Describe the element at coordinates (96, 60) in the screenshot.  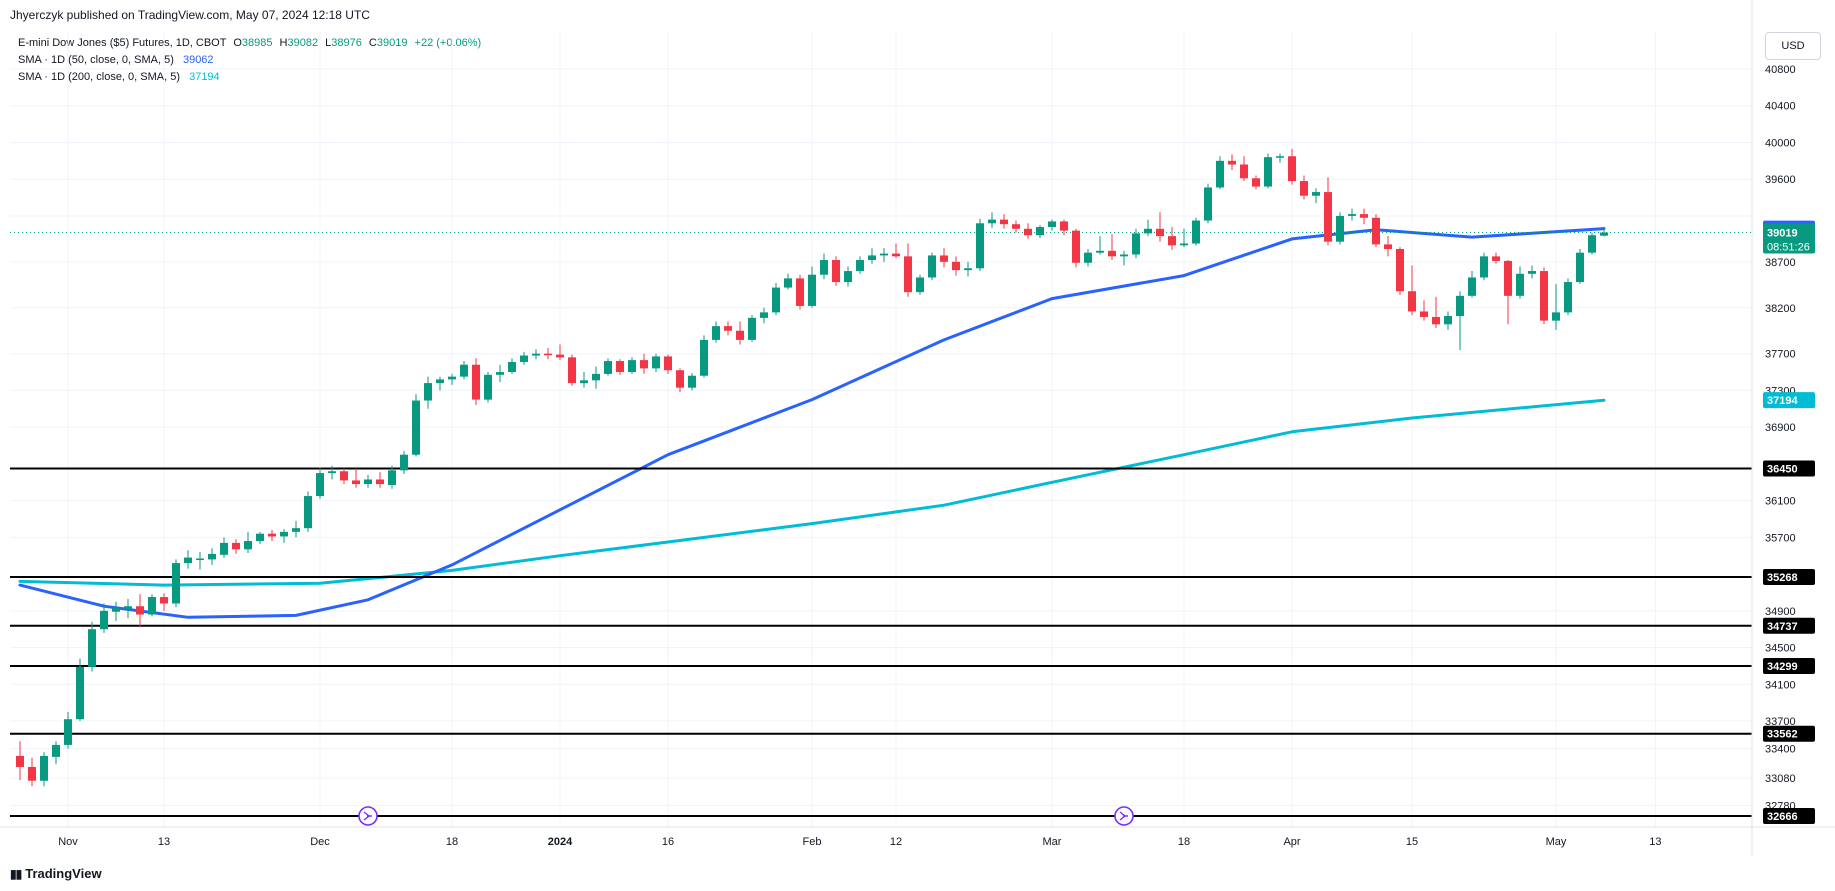
I see `sma50-label: SMA · 1D (50, close, 0, SMA, 5)` at that location.